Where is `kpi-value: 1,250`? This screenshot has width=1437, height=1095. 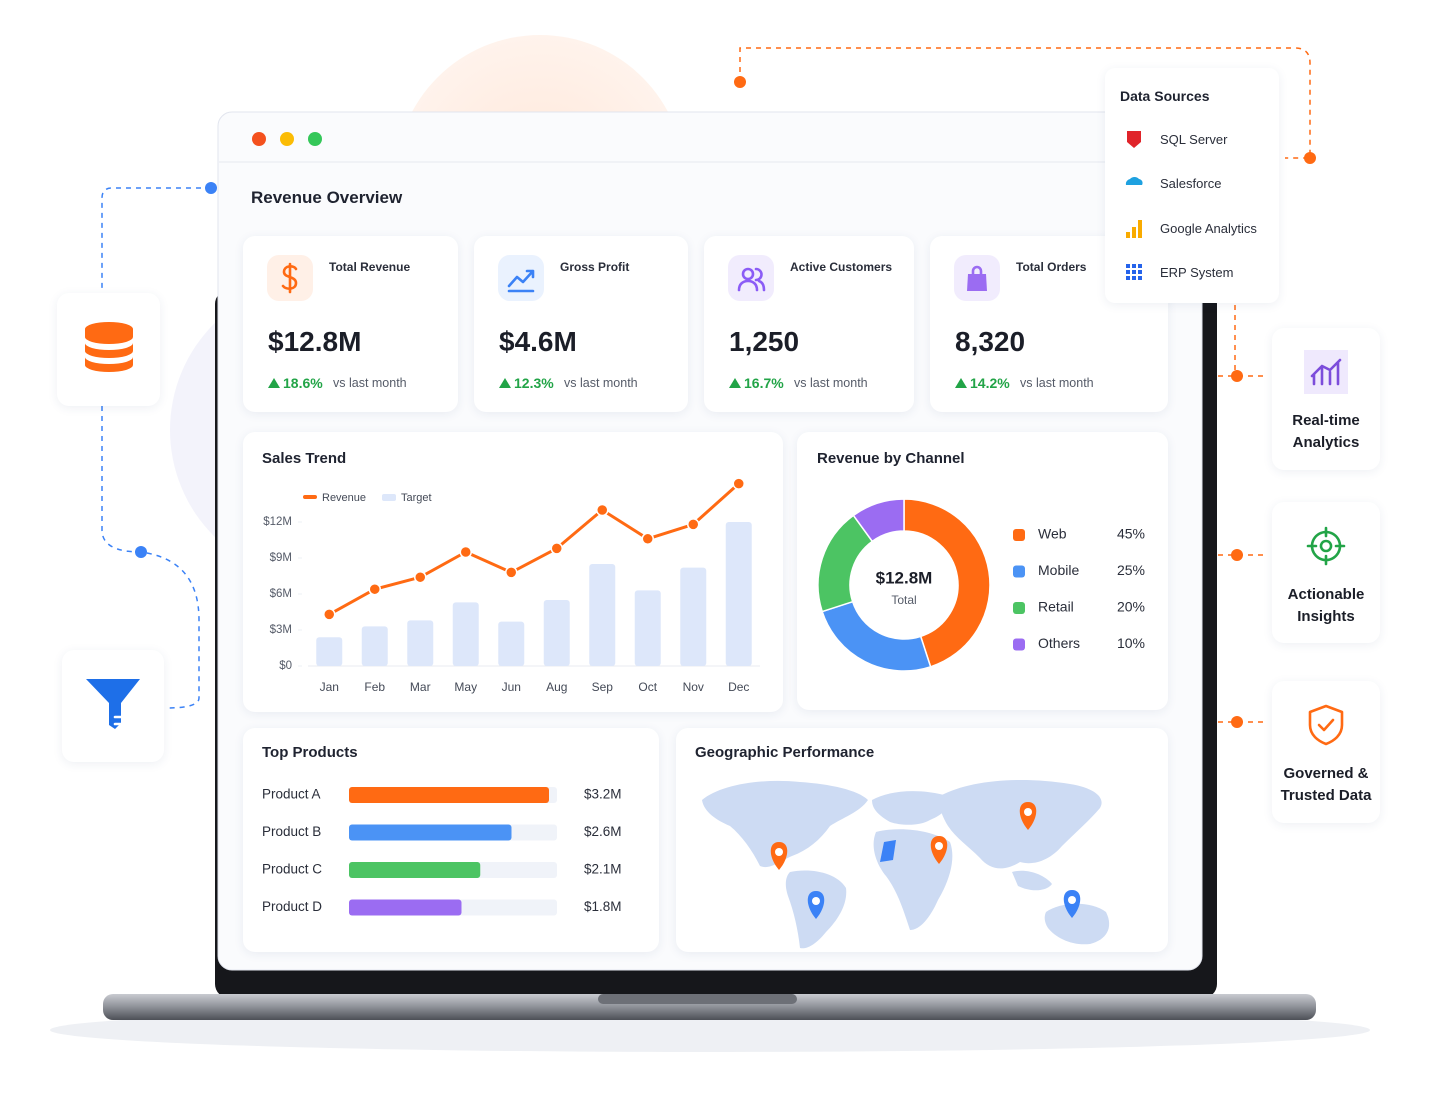 kpi-value: 1,250 is located at coordinates (764, 341).